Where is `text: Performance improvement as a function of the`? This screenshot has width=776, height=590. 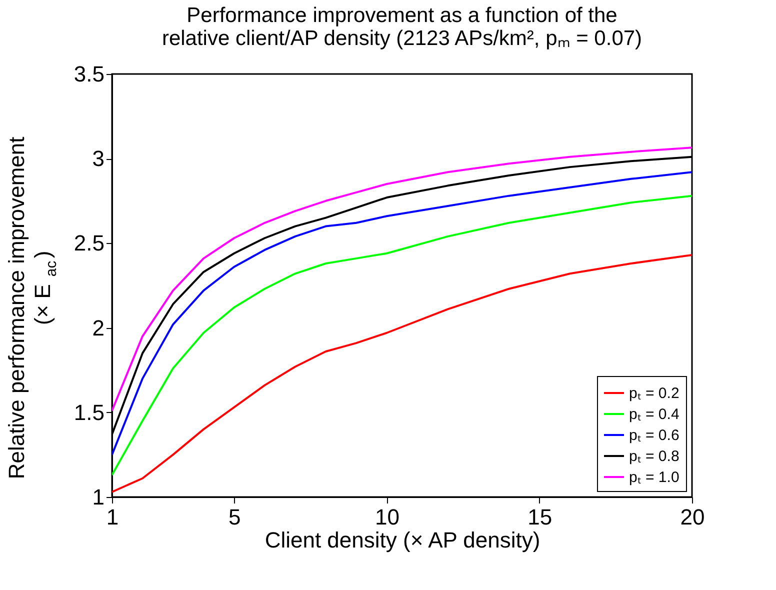 text: Performance improvement as a function of the is located at coordinates (402, 15).